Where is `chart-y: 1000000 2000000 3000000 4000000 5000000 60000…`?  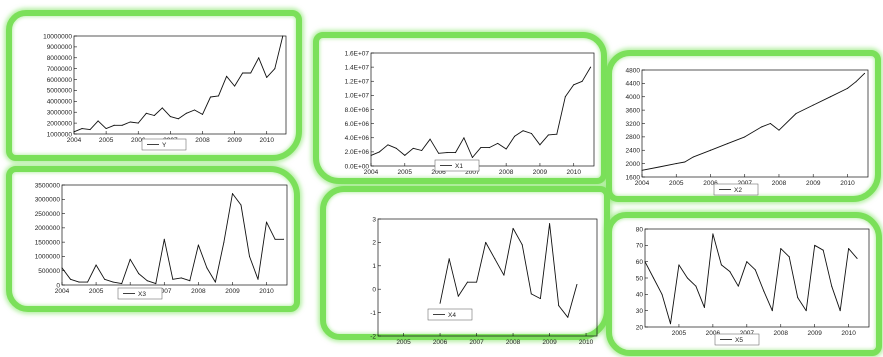 chart-y: 1000000 2000000 3000000 4000000 5000000 60000… is located at coordinates (165, 92).